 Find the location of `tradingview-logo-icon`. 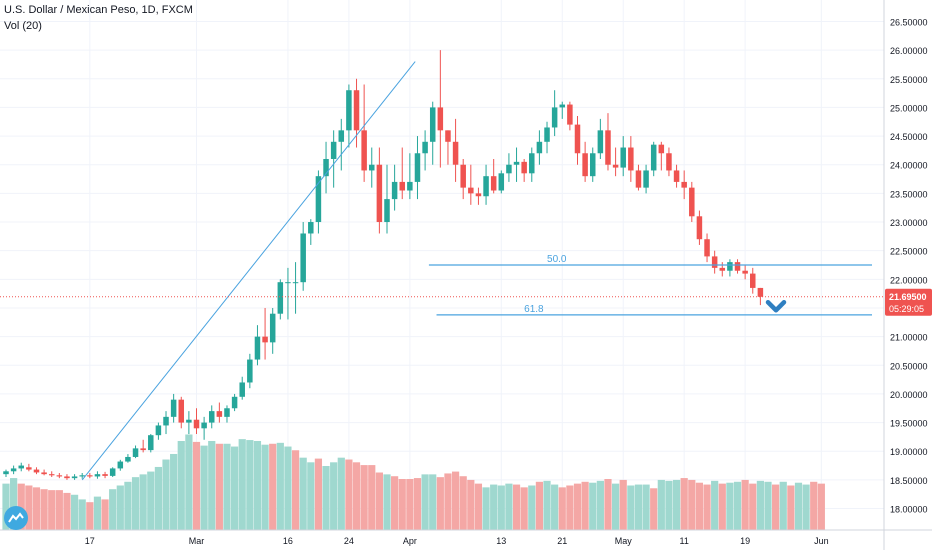

tradingview-logo-icon is located at coordinates (16, 518).